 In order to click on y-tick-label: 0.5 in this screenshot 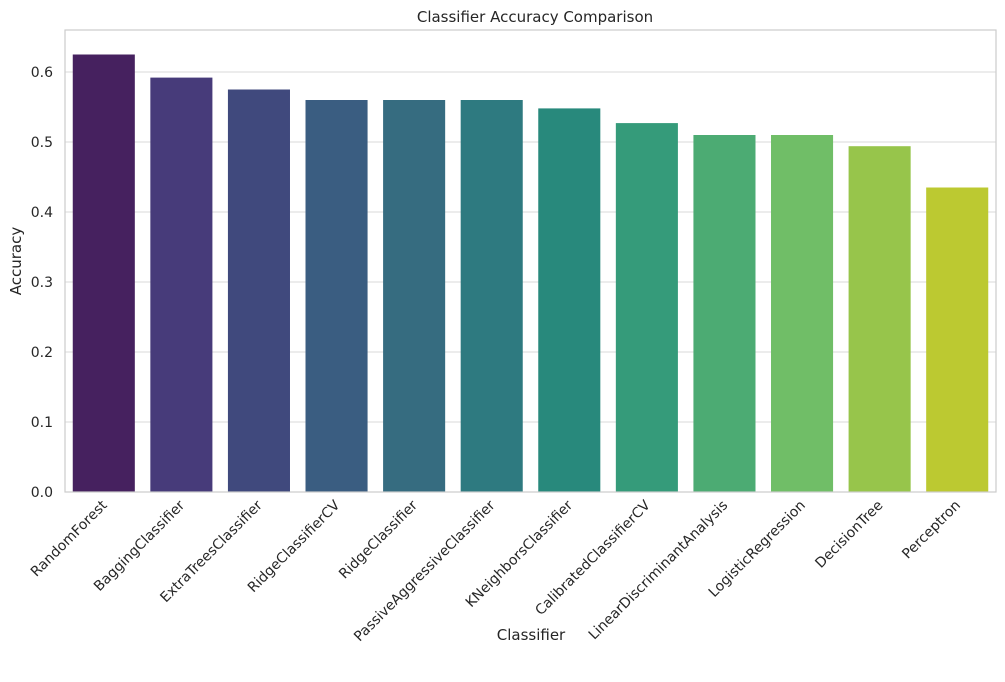, I will do `click(42, 143)`.